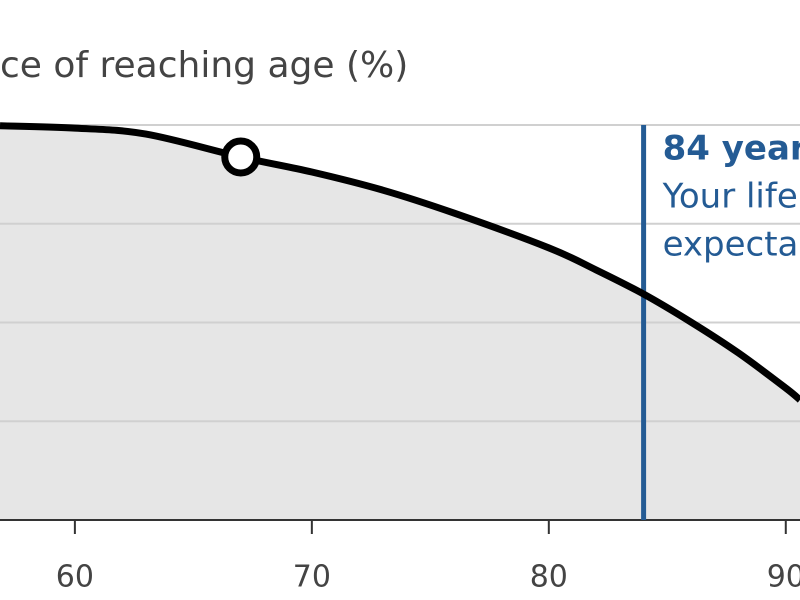 This screenshot has width=800, height=600. I want to click on reference-label: 84 year, so click(731, 149).